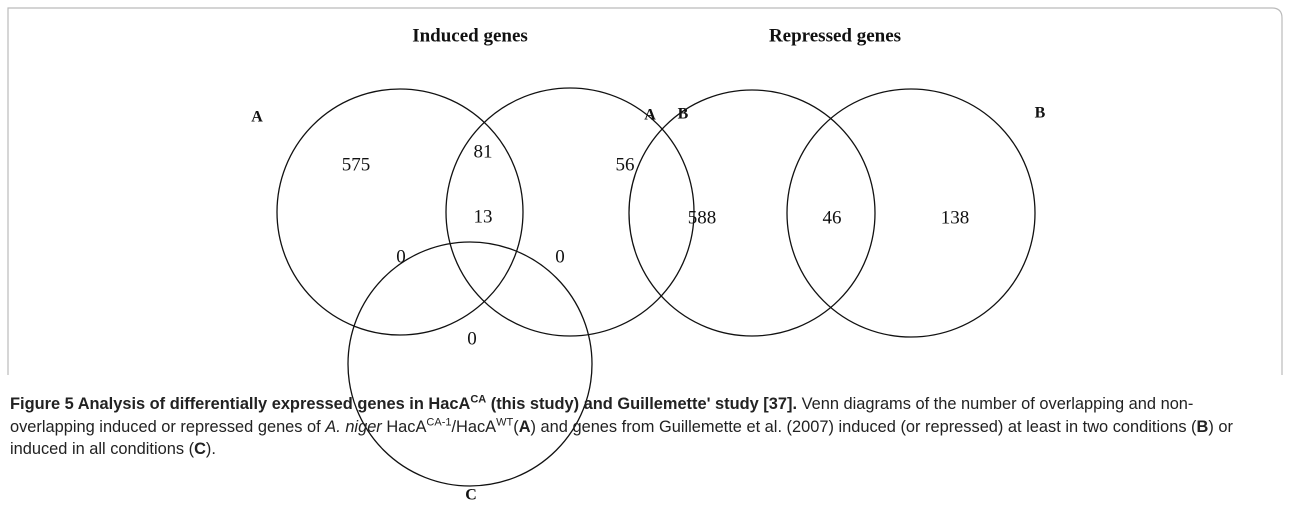 Image resolution: width=1290 pixels, height=519 pixels. Describe the element at coordinates (835, 35) in the screenshot. I see `panel-title: Repressed genes` at that location.